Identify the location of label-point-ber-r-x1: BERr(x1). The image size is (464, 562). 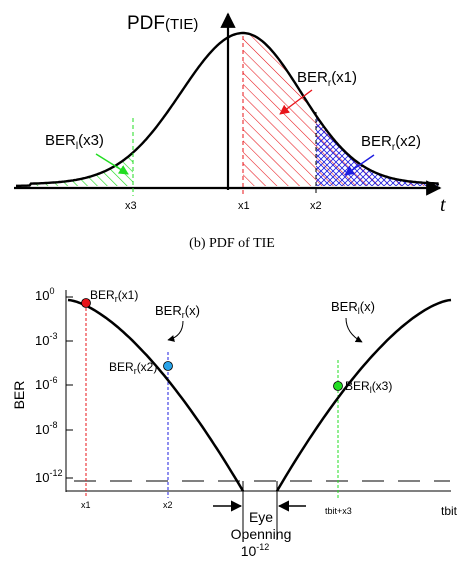
(114, 296).